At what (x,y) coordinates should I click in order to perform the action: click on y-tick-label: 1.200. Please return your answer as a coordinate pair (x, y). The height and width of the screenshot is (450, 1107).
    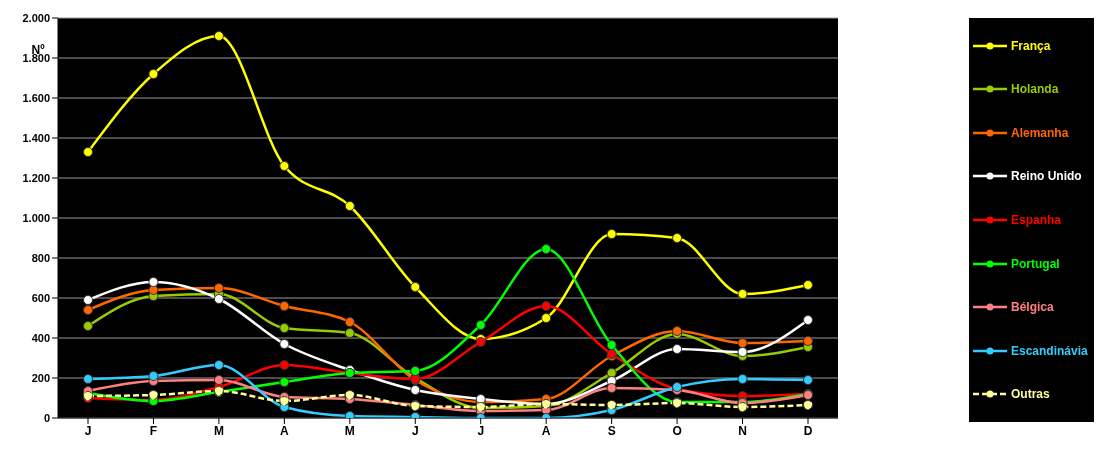
    Looking at the image, I should click on (36, 177).